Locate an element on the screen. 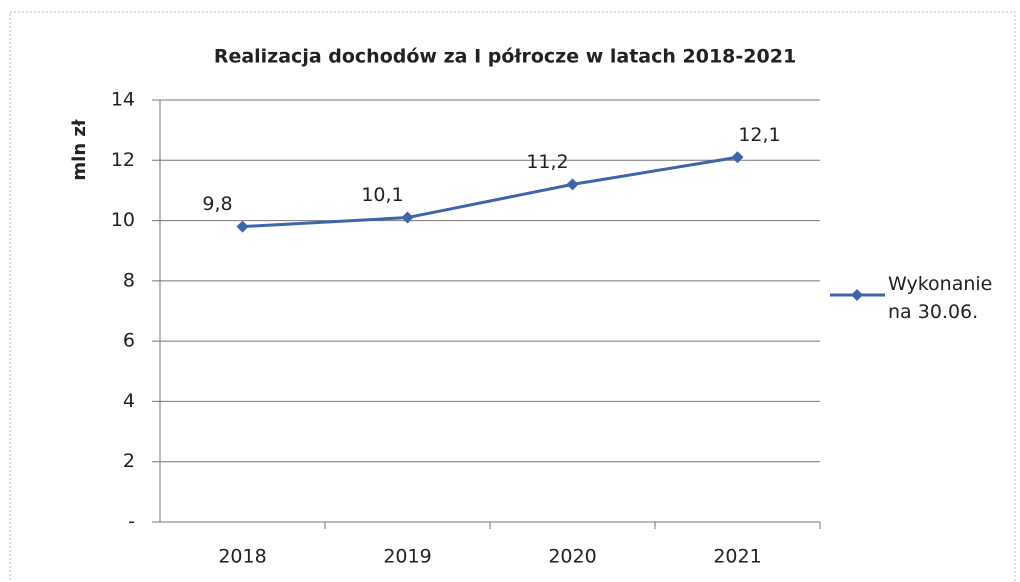 This screenshot has height=582, width=1020. y-tick-label: 12 is located at coordinates (123, 160).